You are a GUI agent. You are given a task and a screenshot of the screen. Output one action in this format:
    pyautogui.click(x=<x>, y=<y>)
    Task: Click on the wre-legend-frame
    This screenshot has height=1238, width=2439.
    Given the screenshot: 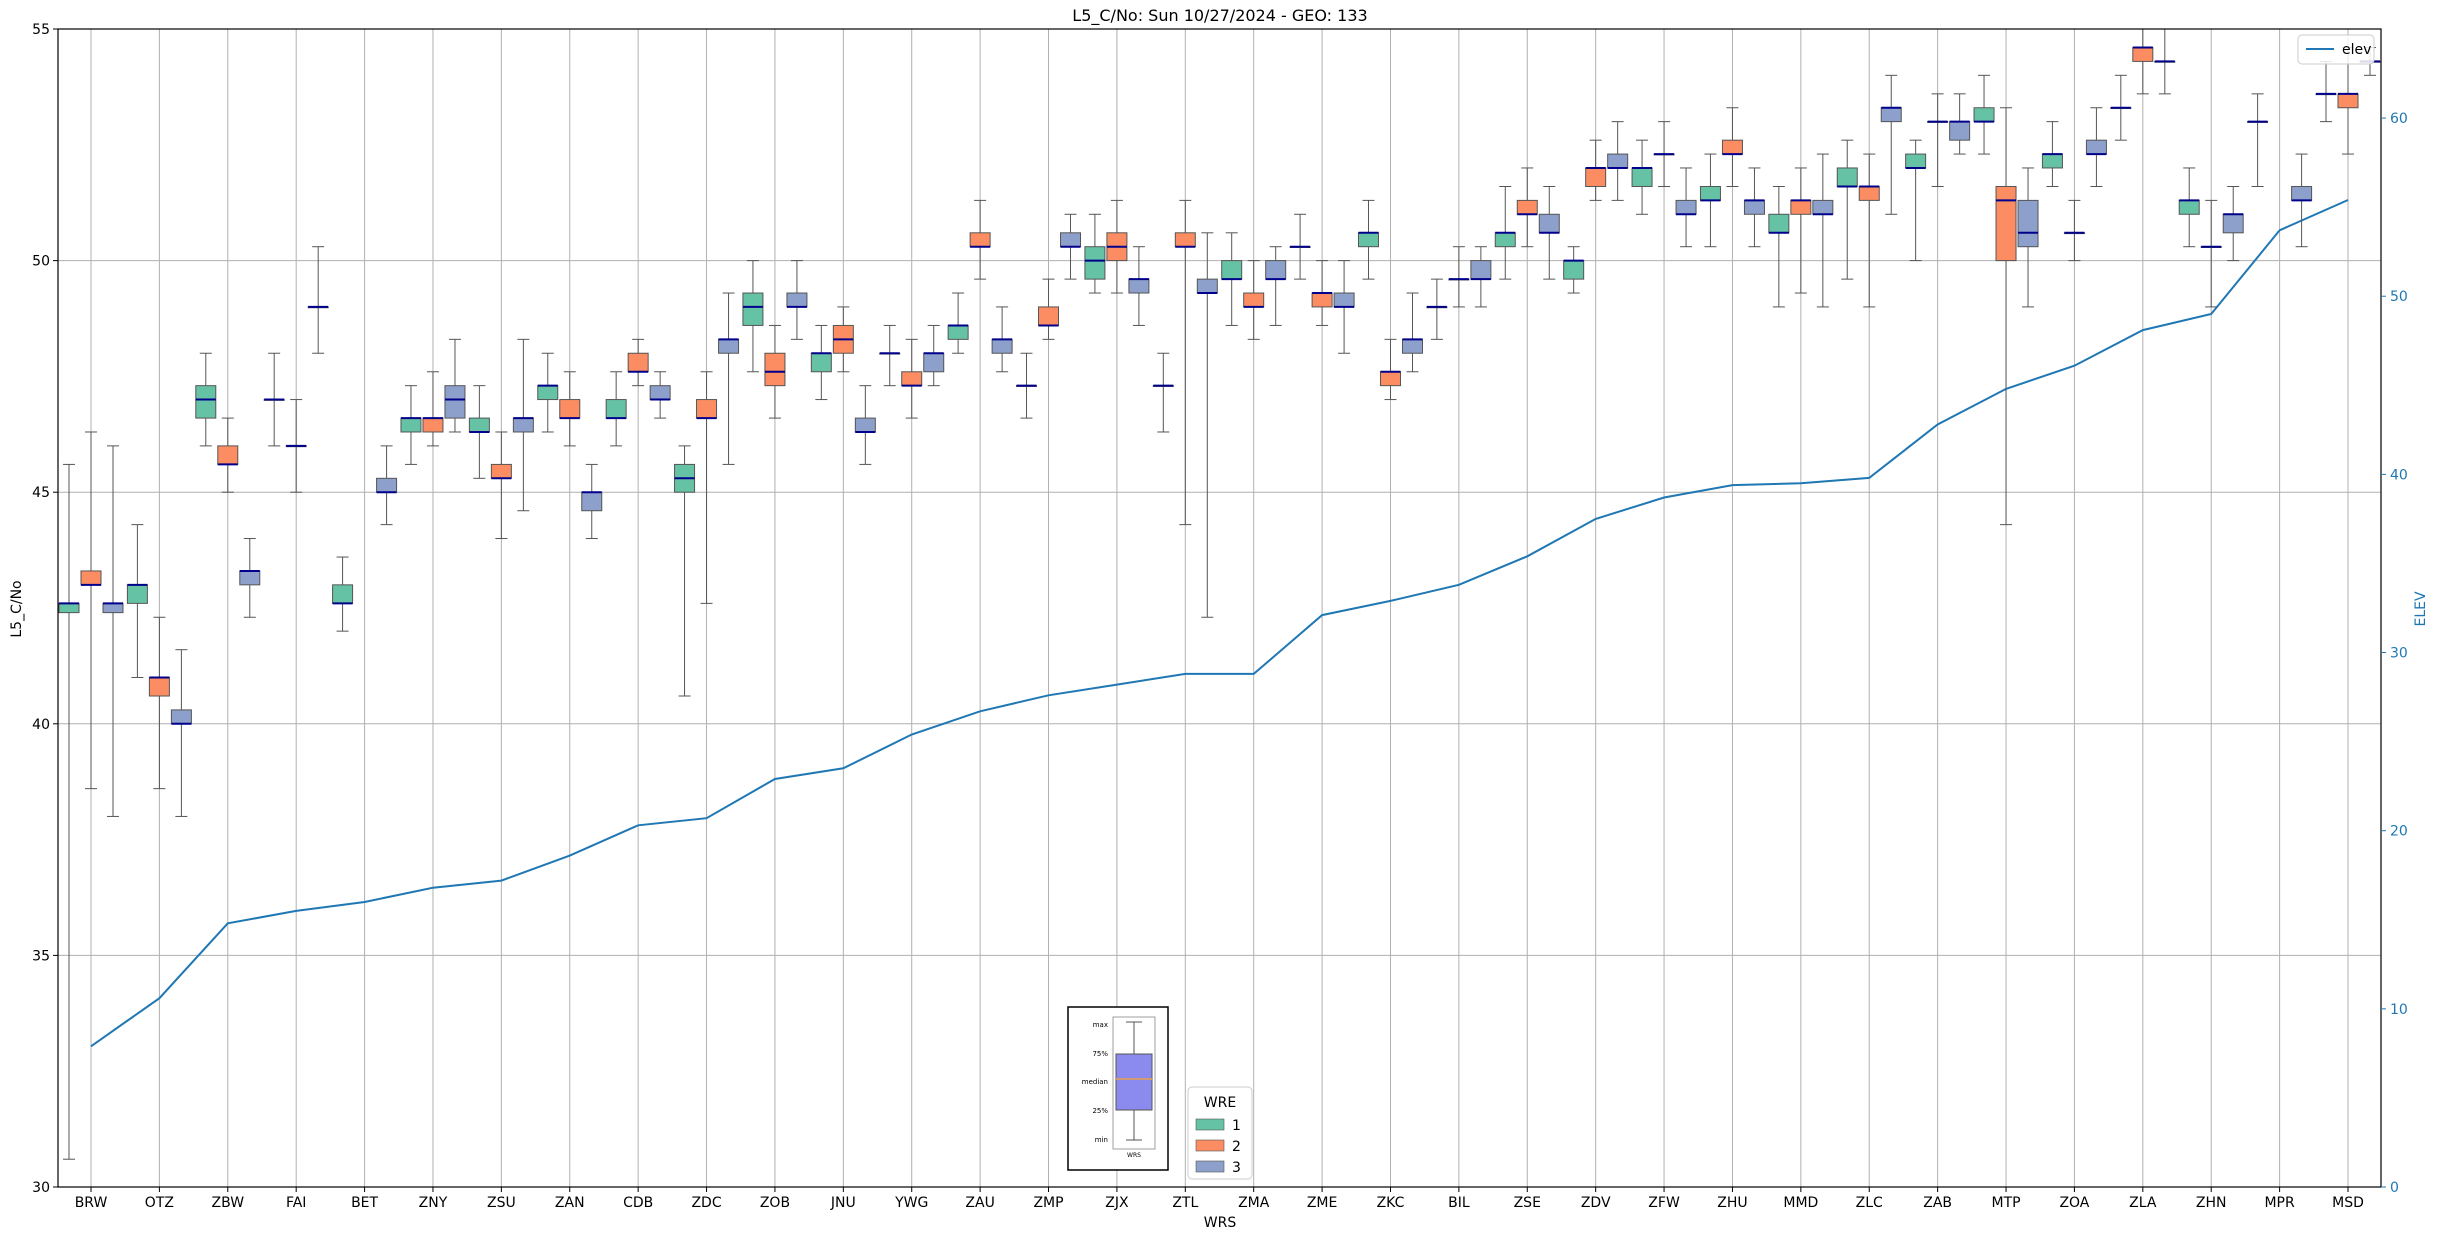 What is the action you would take?
    pyautogui.click(x=1220, y=1133)
    